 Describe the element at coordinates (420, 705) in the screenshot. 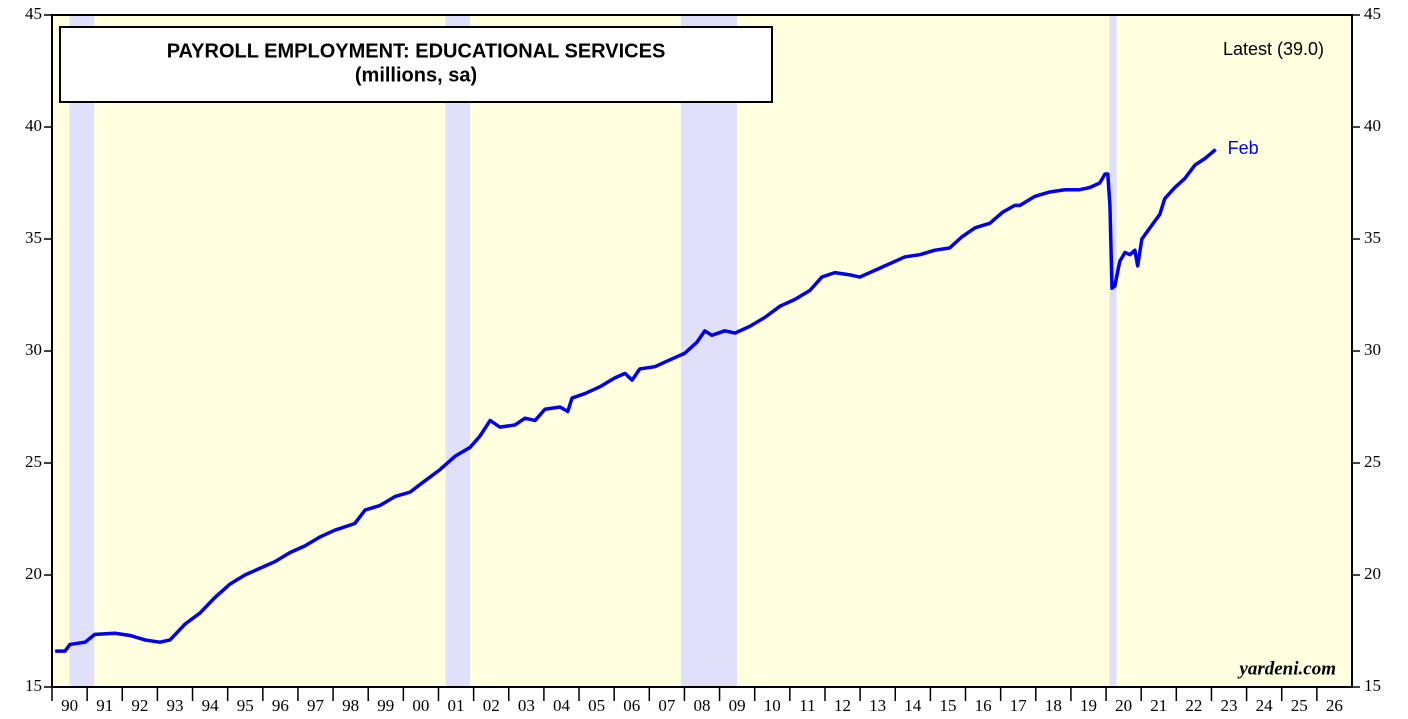

I see `x-tick-label: 00` at that location.